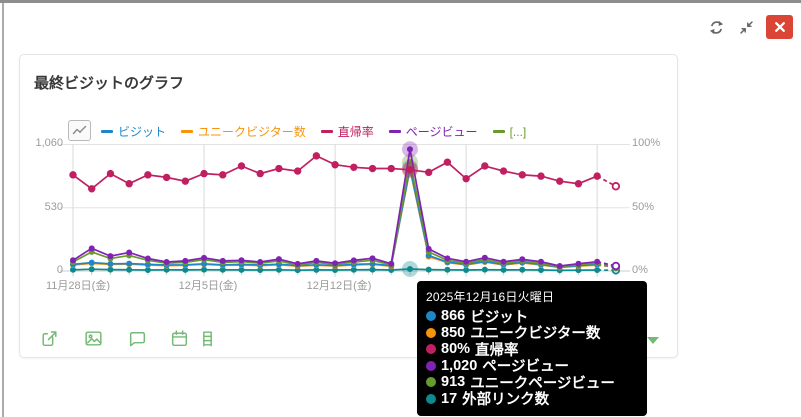 Image resolution: width=801 pixels, height=417 pixels. I want to click on legend-item-label: ビジット, so click(142, 132).